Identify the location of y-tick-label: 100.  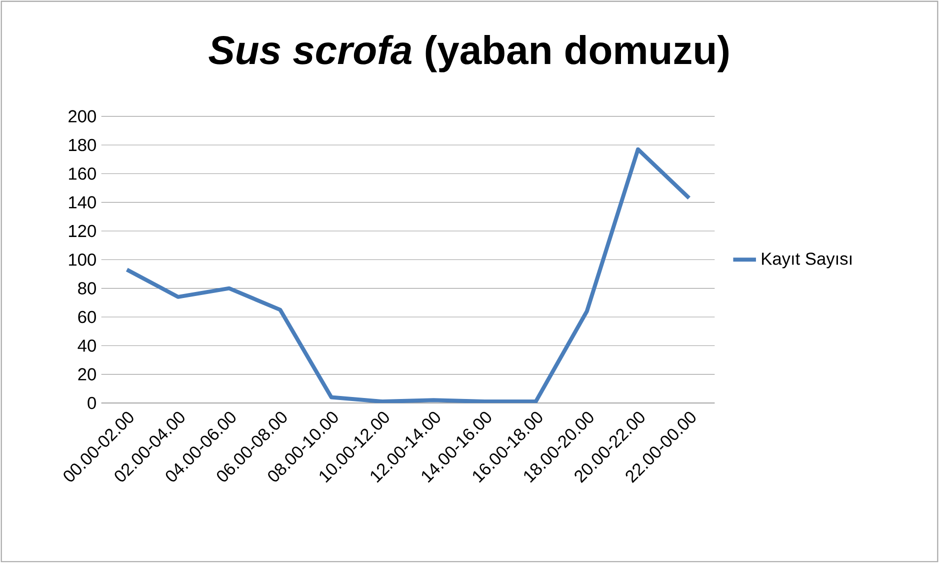
(82, 260).